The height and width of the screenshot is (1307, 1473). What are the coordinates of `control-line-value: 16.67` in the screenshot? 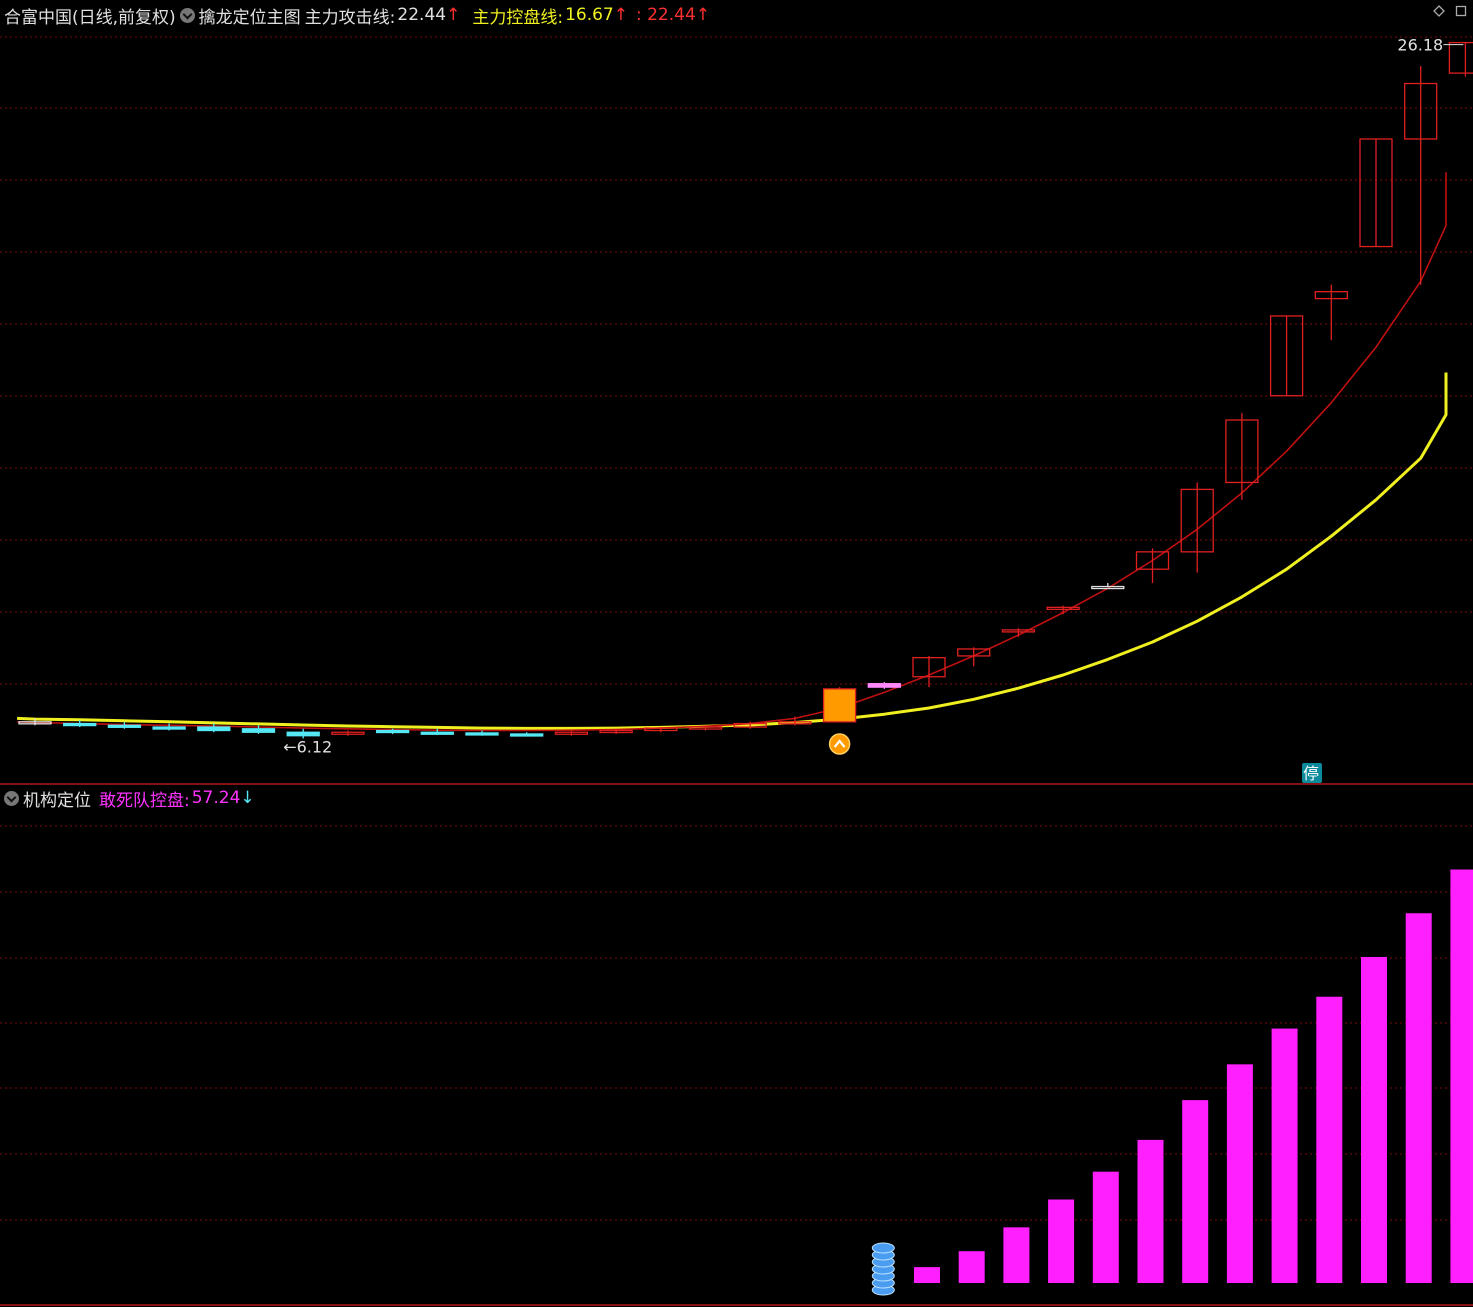 It's located at (589, 15).